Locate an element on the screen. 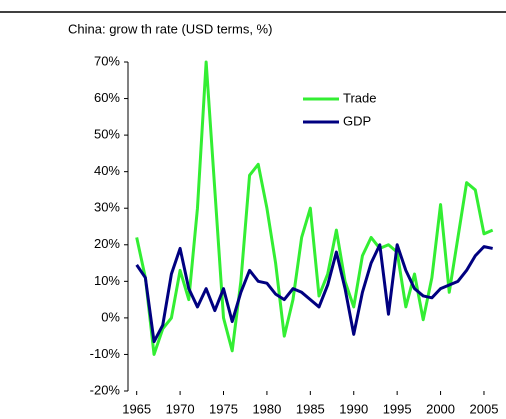 This screenshot has height=419, width=506. y-tick-label: 0% is located at coordinates (110, 316).